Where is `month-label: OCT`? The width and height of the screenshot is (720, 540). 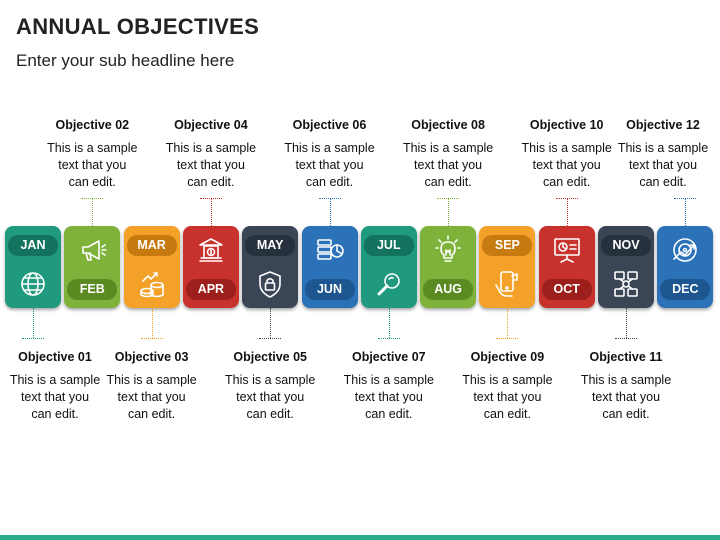 month-label: OCT is located at coordinates (566, 289).